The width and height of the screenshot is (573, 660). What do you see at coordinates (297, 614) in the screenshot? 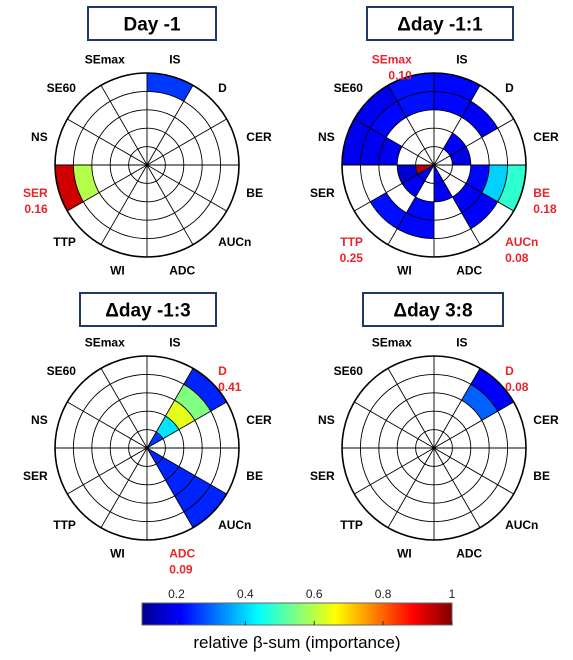
I see `colorbar-gradient` at bounding box center [297, 614].